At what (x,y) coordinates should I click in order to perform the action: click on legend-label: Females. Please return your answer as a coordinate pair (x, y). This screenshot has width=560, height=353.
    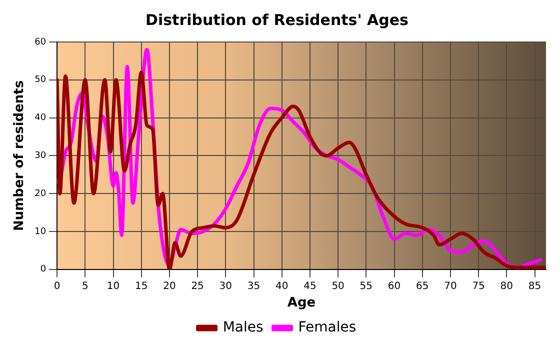
    Looking at the image, I should click on (327, 328).